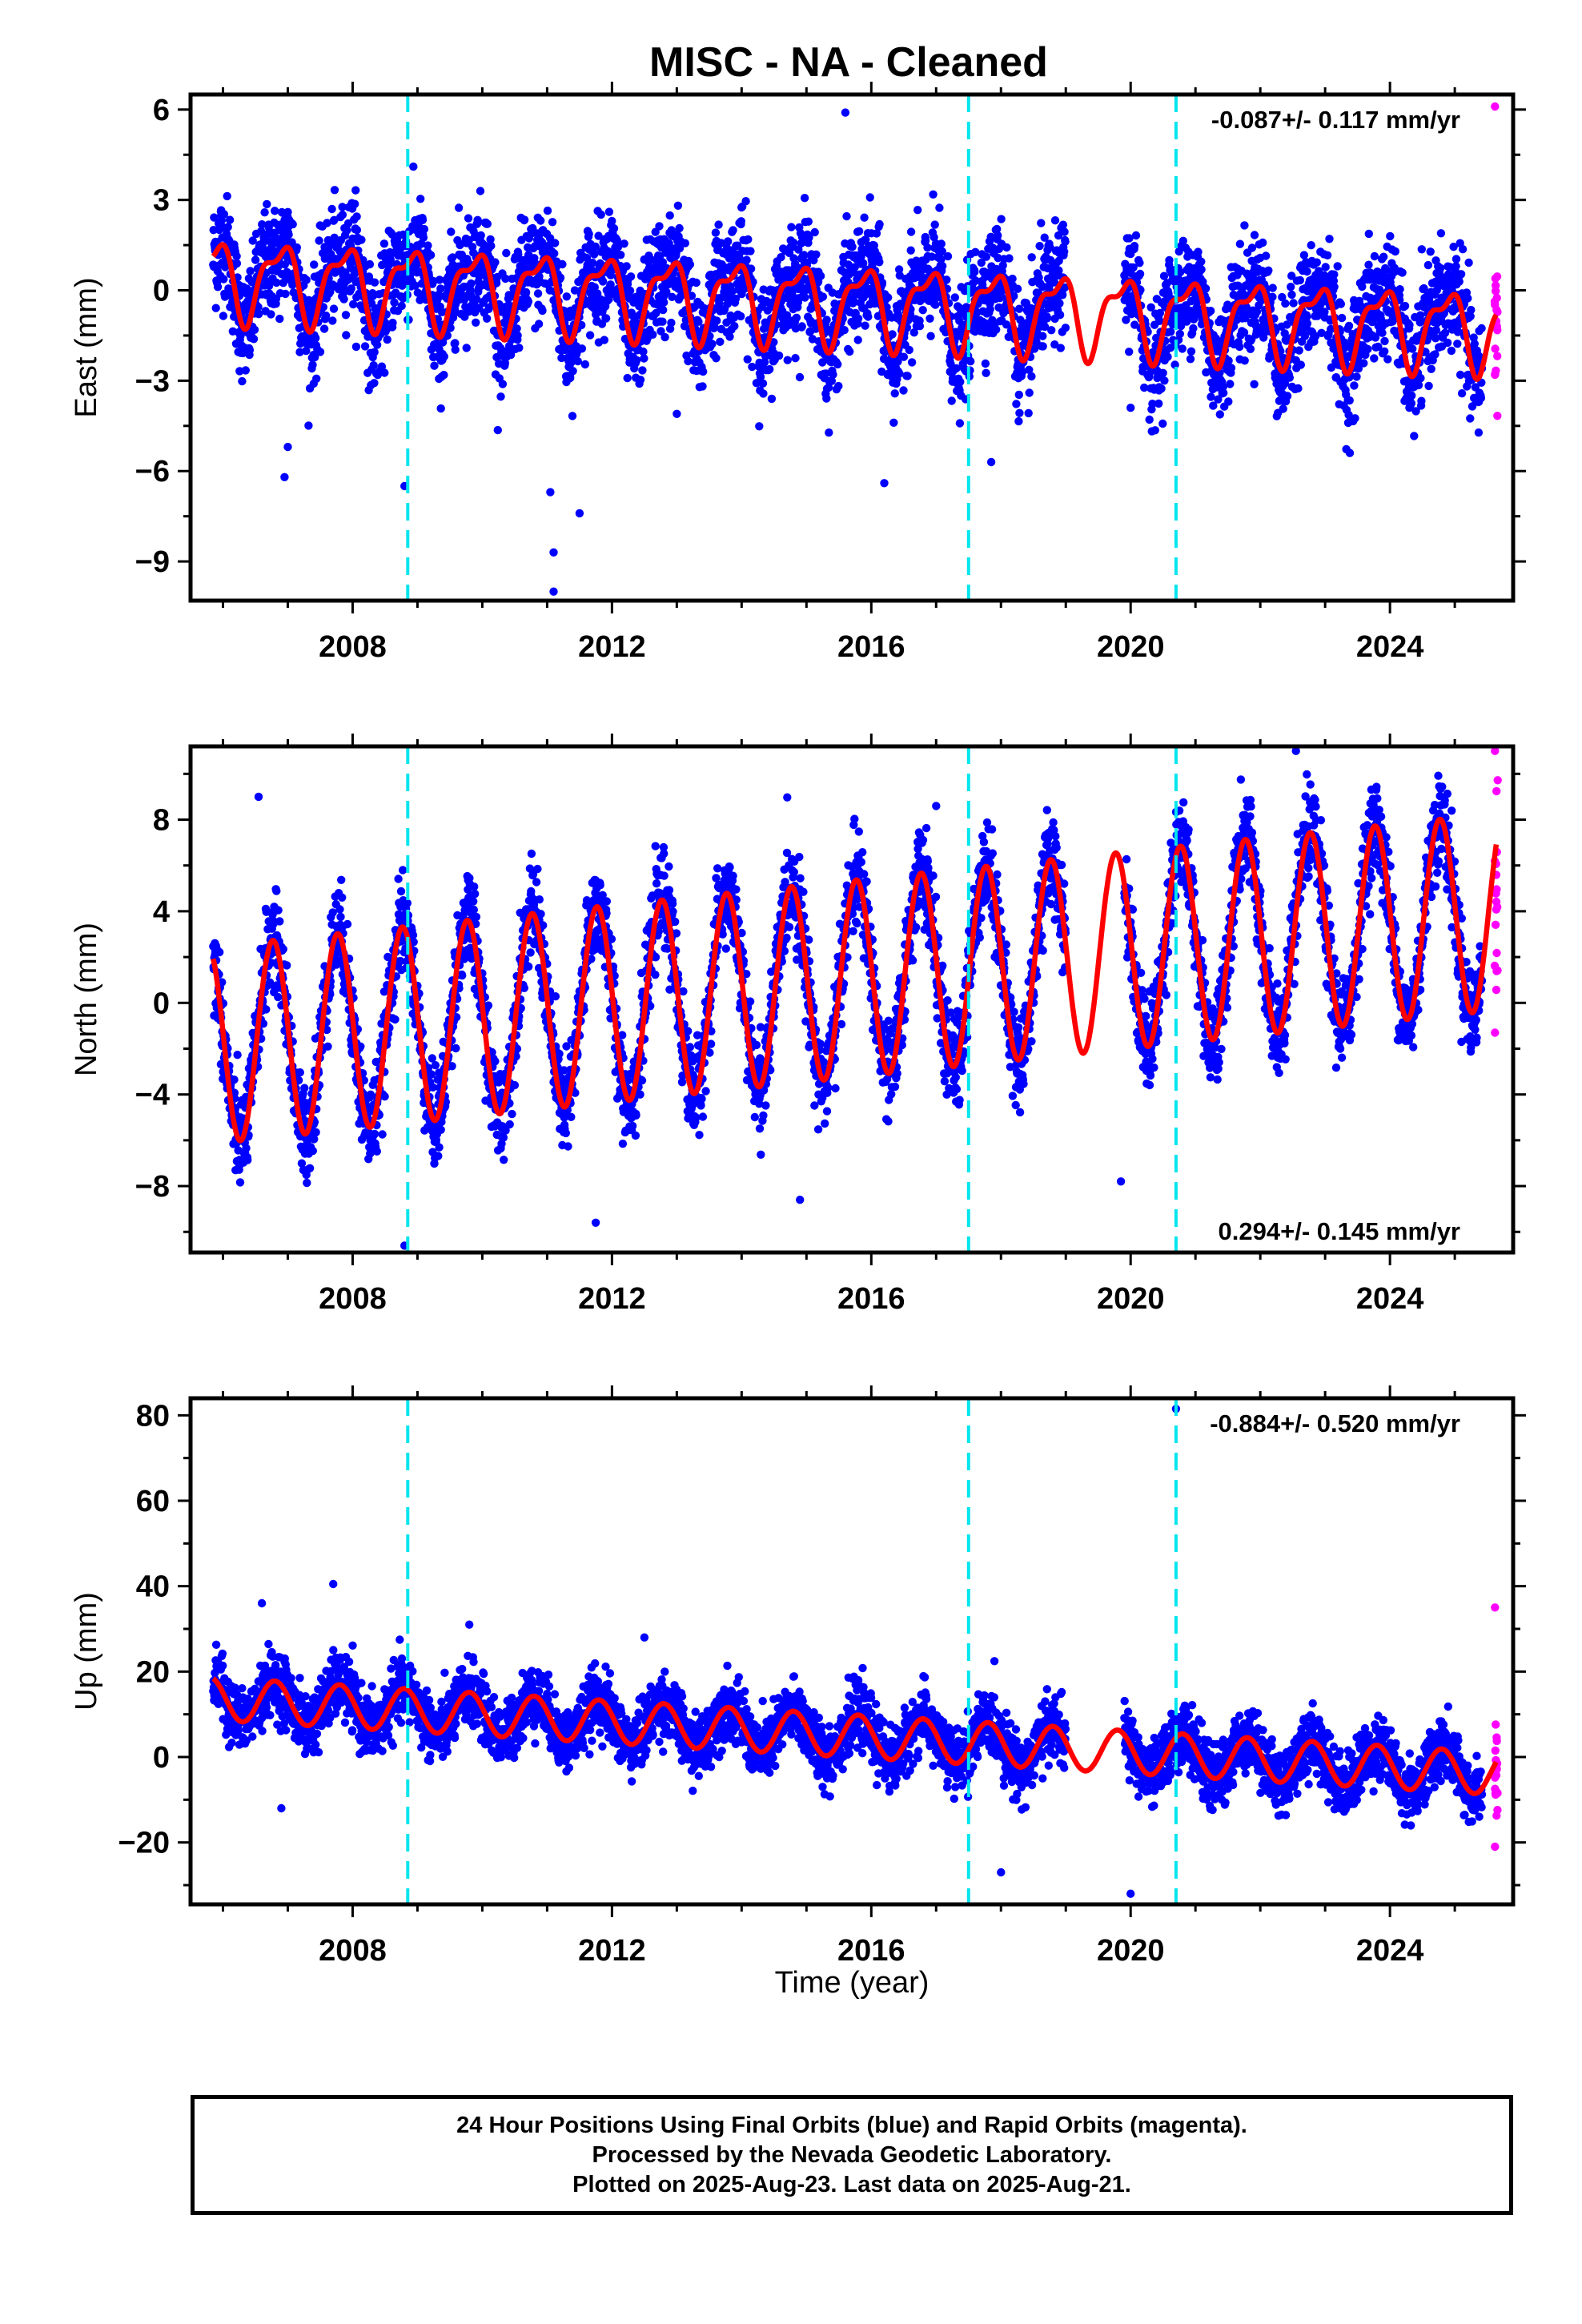  Describe the element at coordinates (161, 291) in the screenshot. I see `y-tick-label: 0` at that location.